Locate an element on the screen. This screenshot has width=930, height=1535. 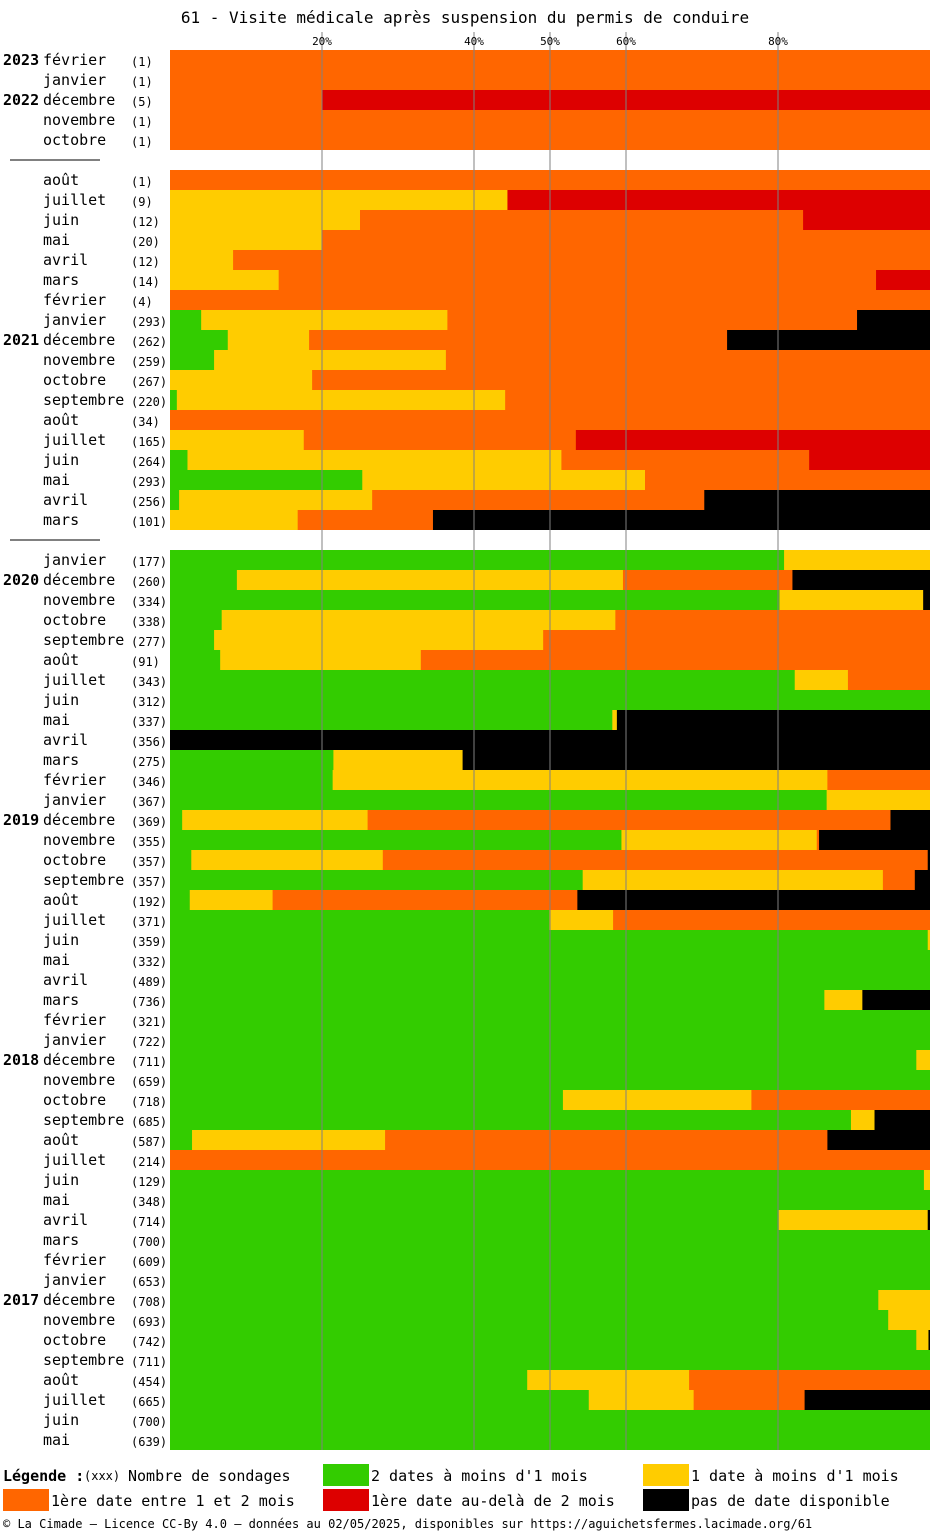
row-count-label: (256) is located at coordinates (149, 502).